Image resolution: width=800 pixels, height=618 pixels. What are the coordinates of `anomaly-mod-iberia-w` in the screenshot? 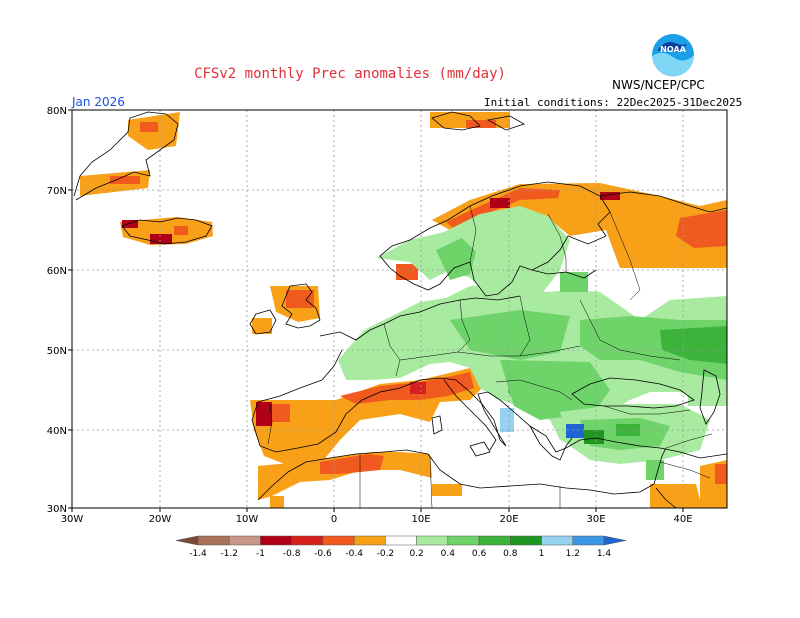 It's located at (281, 413).